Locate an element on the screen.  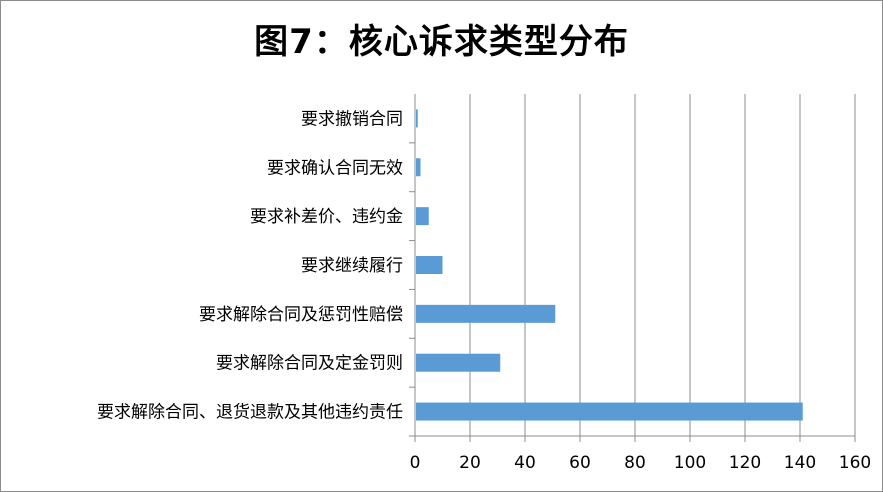
chart-title: 图7：核心诉求类型分布 is located at coordinates (441, 42).